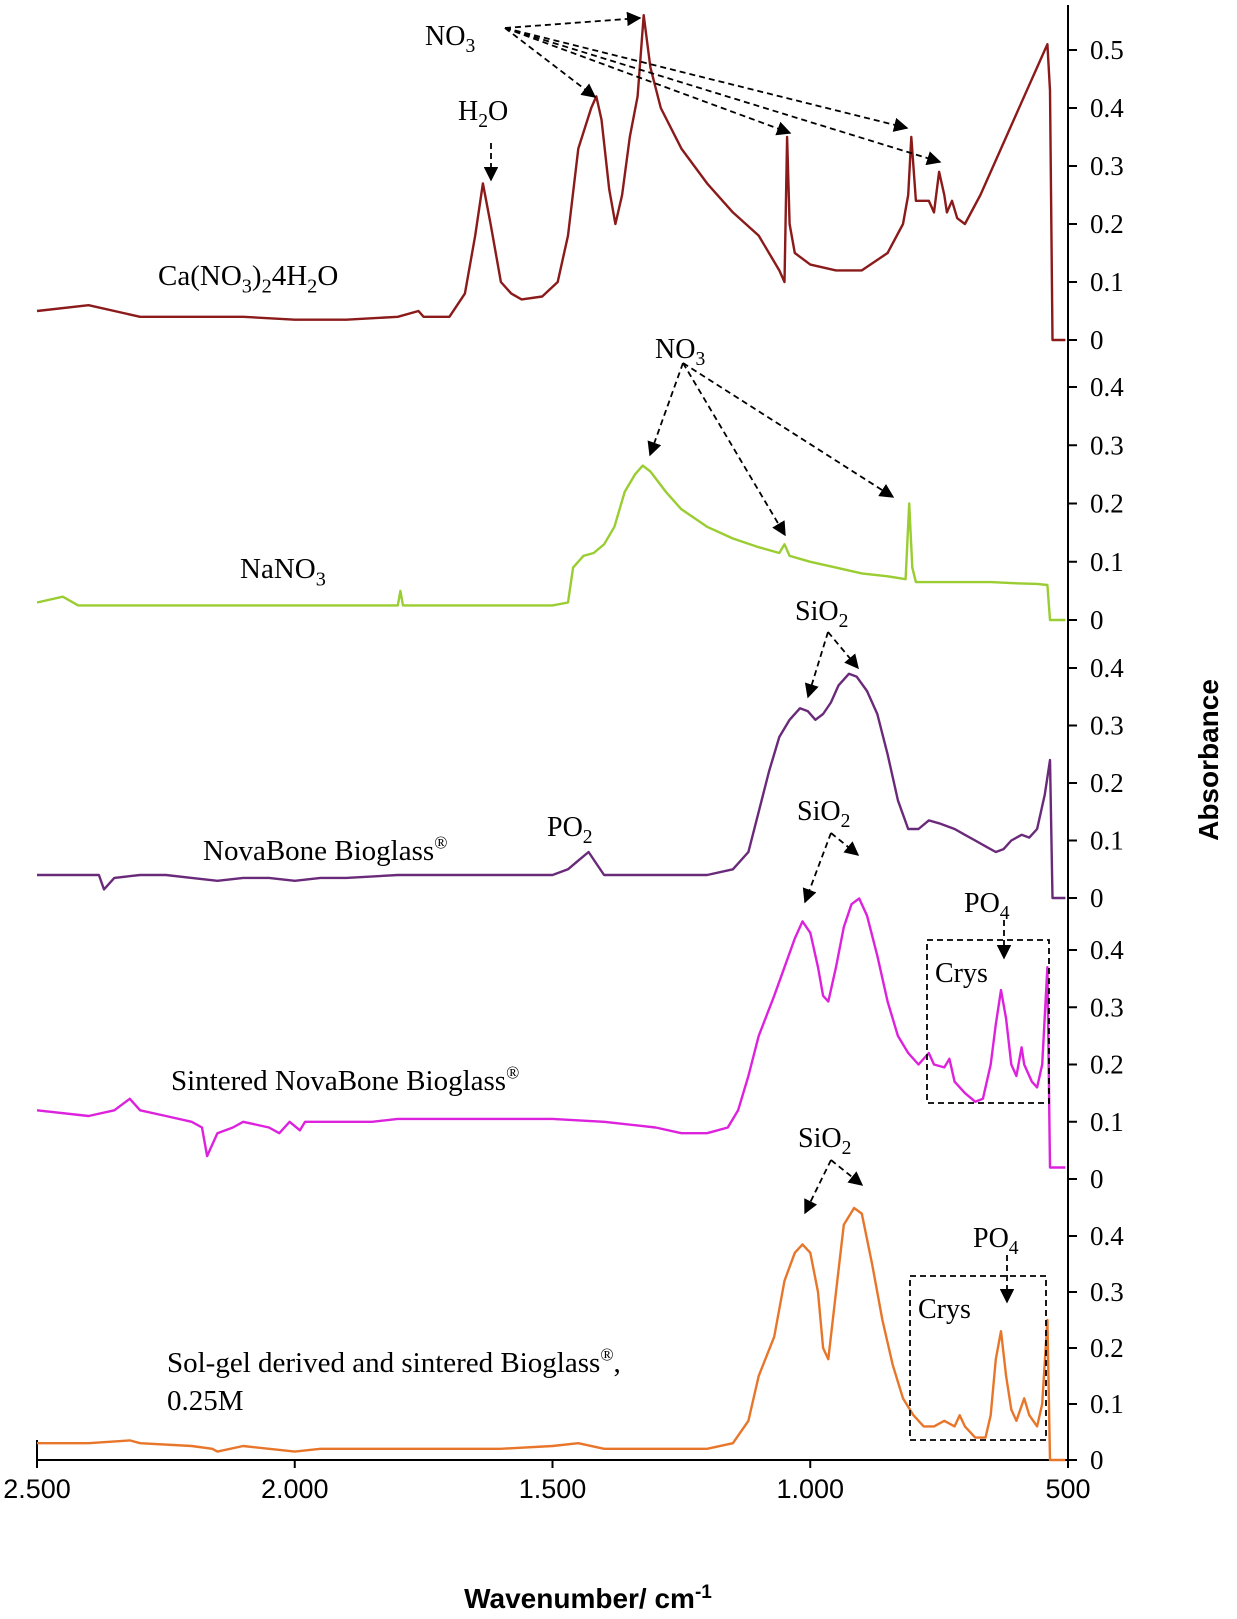  What do you see at coordinates (988, 1021) in the screenshot?
I see `crys-box` at bounding box center [988, 1021].